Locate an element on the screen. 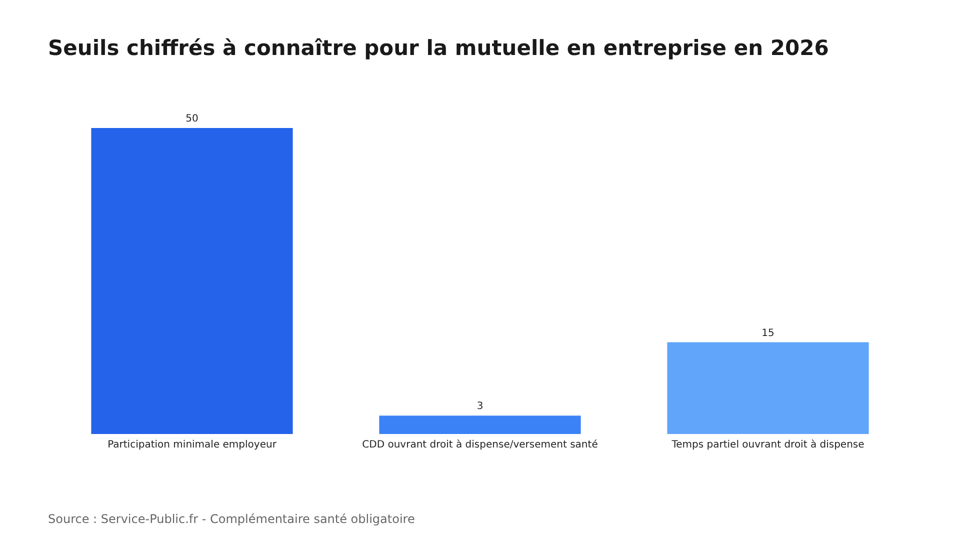 This screenshot has height=540, width=960. x-tick-label: CDD ouvrant droit à dispense/versement santé is located at coordinates (480, 445).